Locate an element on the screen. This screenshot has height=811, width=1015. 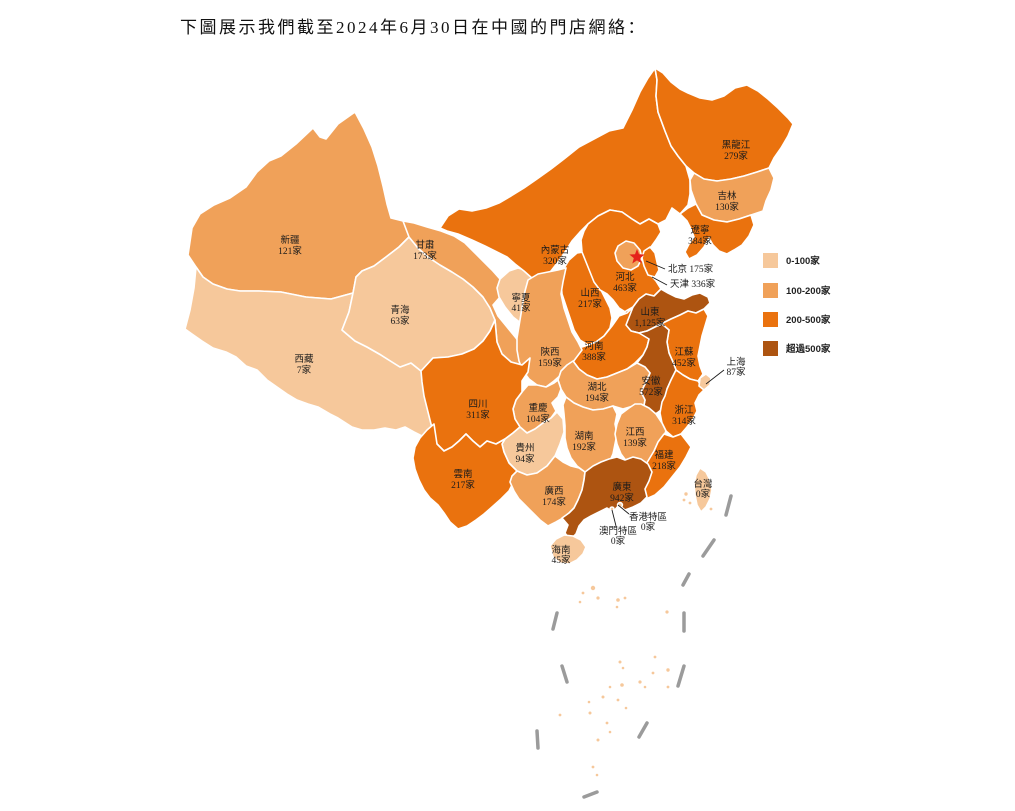
legend-label-2: 200-500家 is located at coordinates (808, 320).